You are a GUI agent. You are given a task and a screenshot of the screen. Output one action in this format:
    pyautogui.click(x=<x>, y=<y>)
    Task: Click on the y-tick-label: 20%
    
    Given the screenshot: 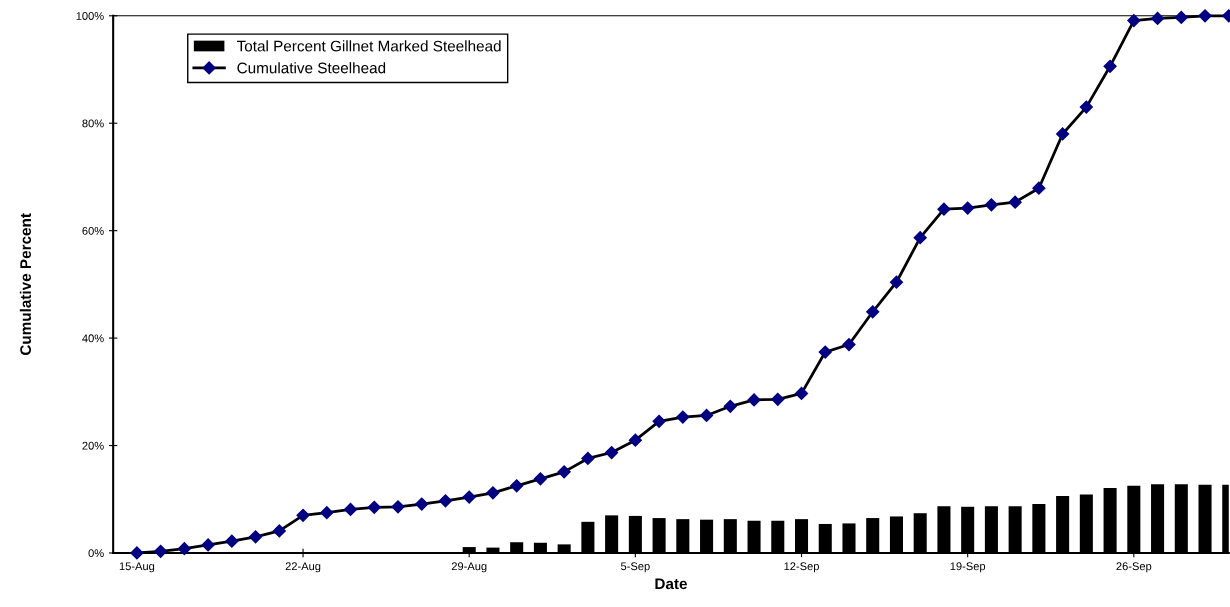 What is the action you would take?
    pyautogui.click(x=93, y=445)
    